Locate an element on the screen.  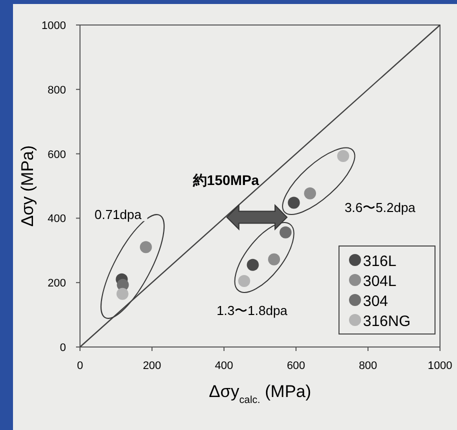
y-tick-label: 200 is located at coordinates (57, 284).